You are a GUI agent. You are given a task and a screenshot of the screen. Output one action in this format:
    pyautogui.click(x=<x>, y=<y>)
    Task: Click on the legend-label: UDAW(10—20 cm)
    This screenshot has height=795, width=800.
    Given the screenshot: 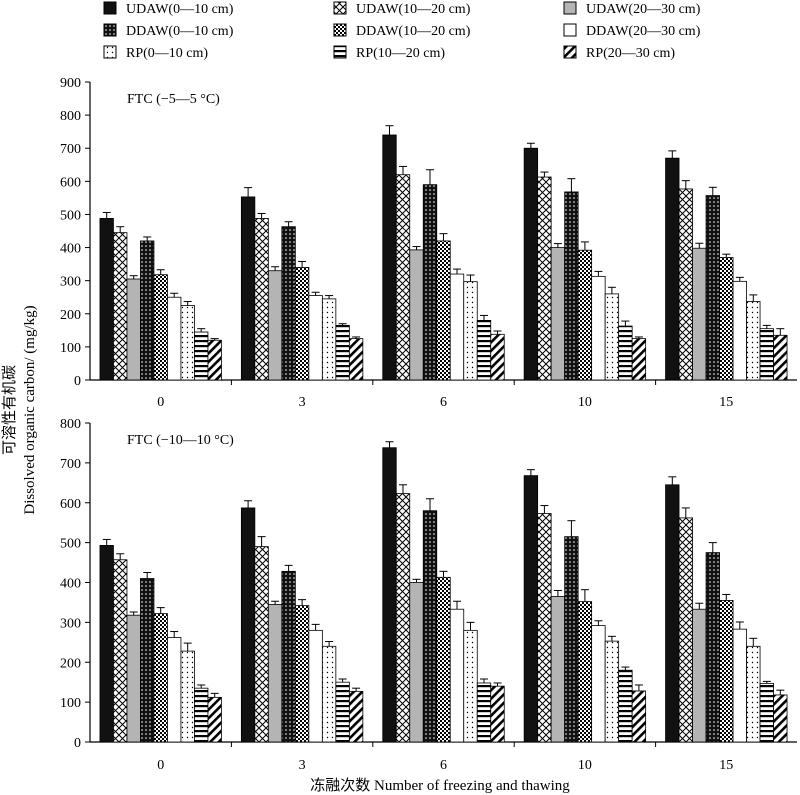 What is the action you would take?
    pyautogui.click(x=413, y=9)
    